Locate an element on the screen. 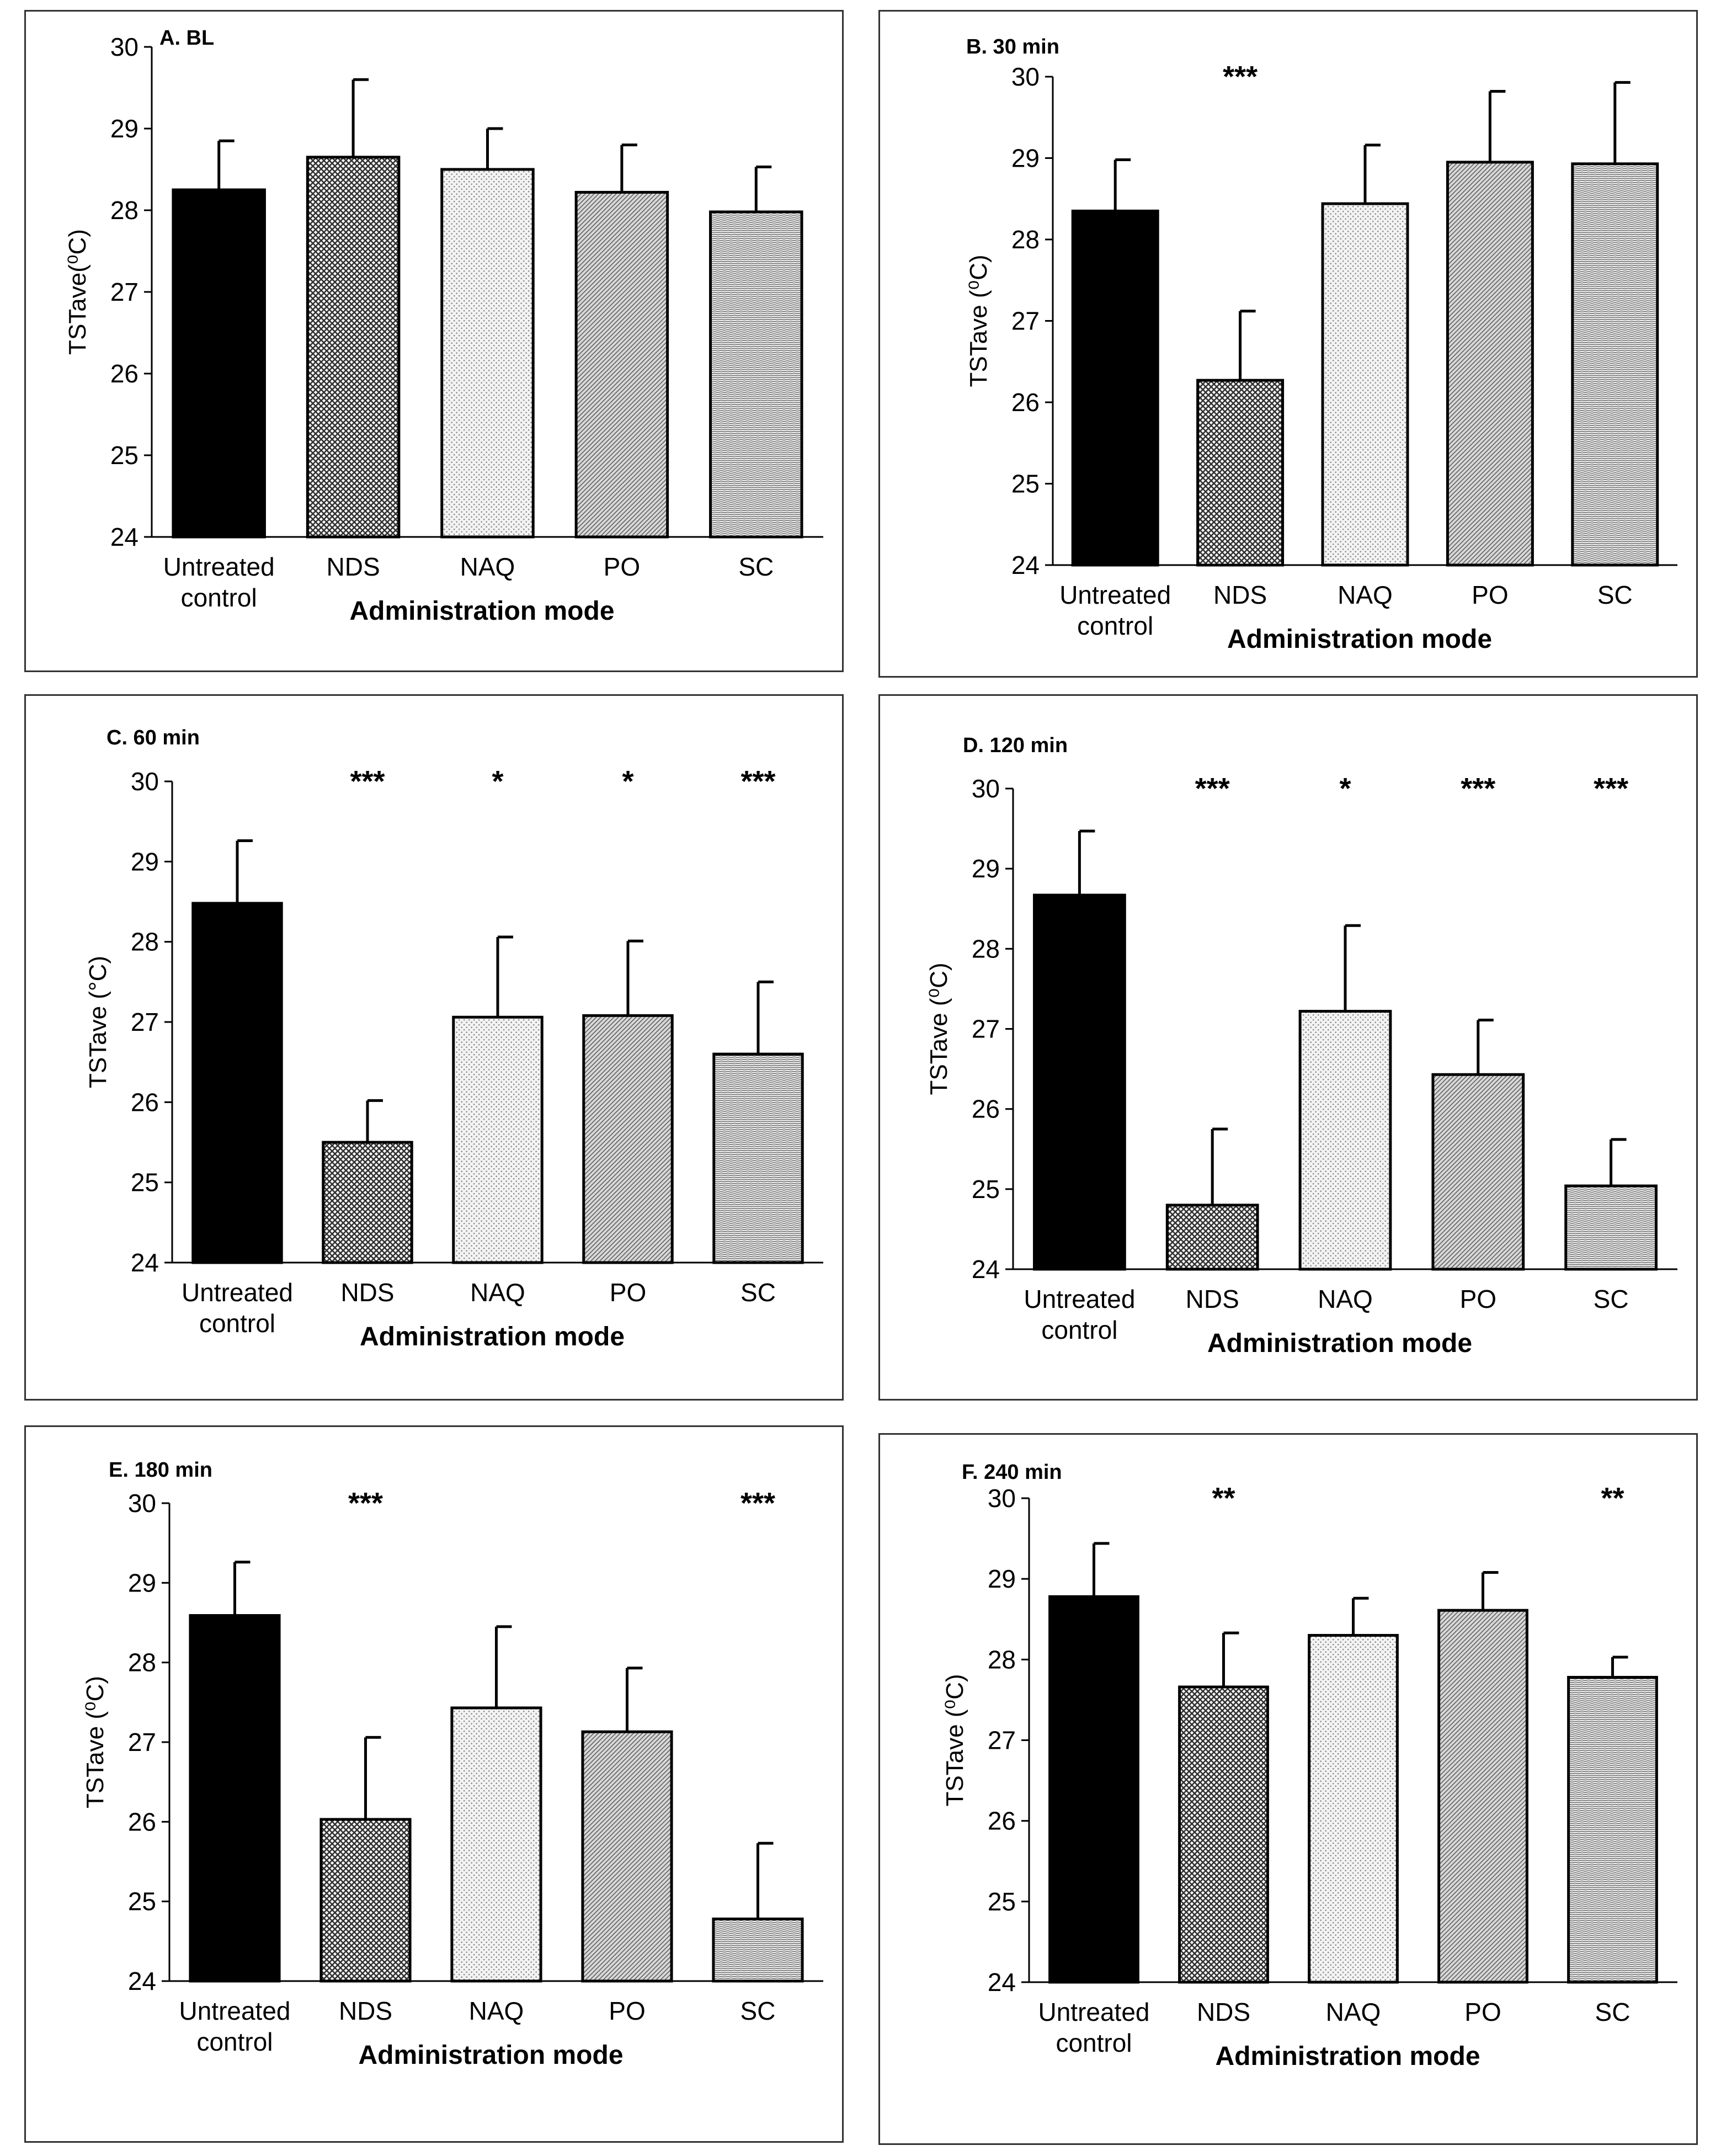 This screenshot has height=2156, width=1721. chart-title: E. 180 min is located at coordinates (160, 1470).